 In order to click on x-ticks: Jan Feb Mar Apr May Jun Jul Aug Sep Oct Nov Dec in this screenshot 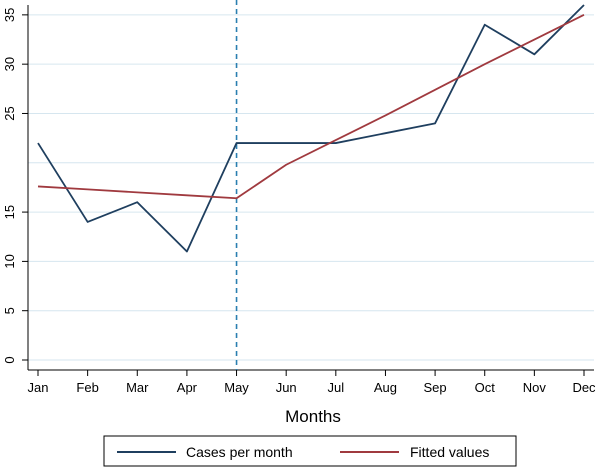, I will do `click(312, 382)`.